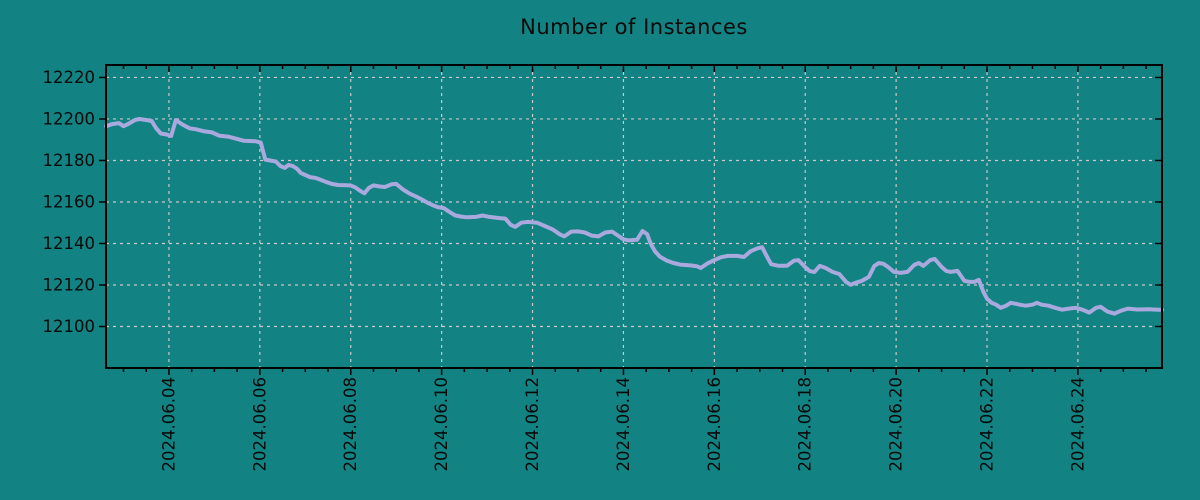 Image resolution: width=1200 pixels, height=500 pixels. What do you see at coordinates (69, 160) in the screenshot?
I see `y-tick-label: 12180` at bounding box center [69, 160].